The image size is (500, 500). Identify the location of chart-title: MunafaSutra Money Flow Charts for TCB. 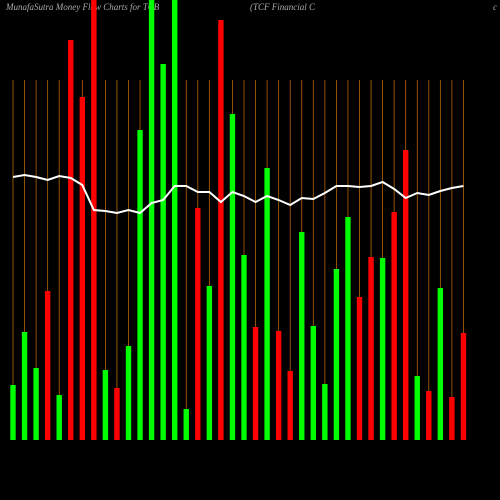
(82, 7).